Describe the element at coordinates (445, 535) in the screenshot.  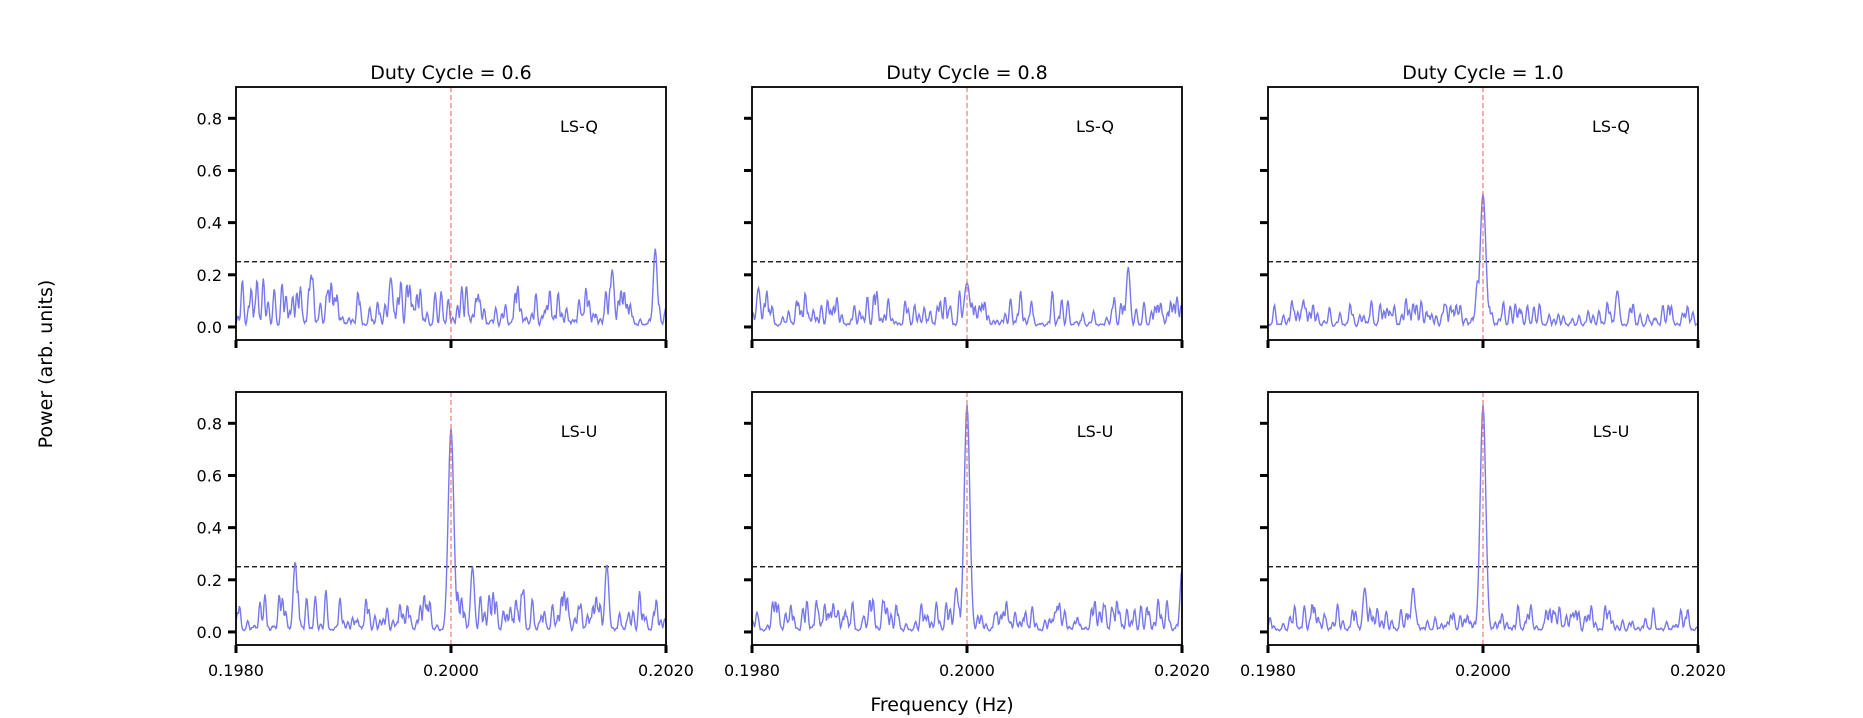
I see `panel-3: 0.0 0.2 0.4 0.6 0.8 0.1980 0.2000 0.2020 LS-U` at that location.